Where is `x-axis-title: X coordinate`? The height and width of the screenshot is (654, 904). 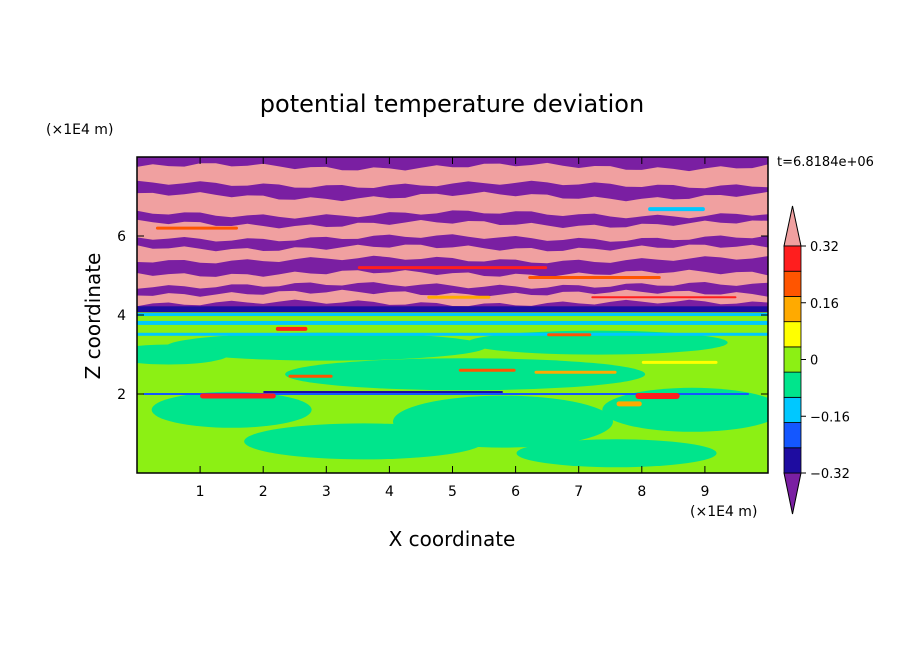
x-axis-title: X coordinate is located at coordinates (452, 539).